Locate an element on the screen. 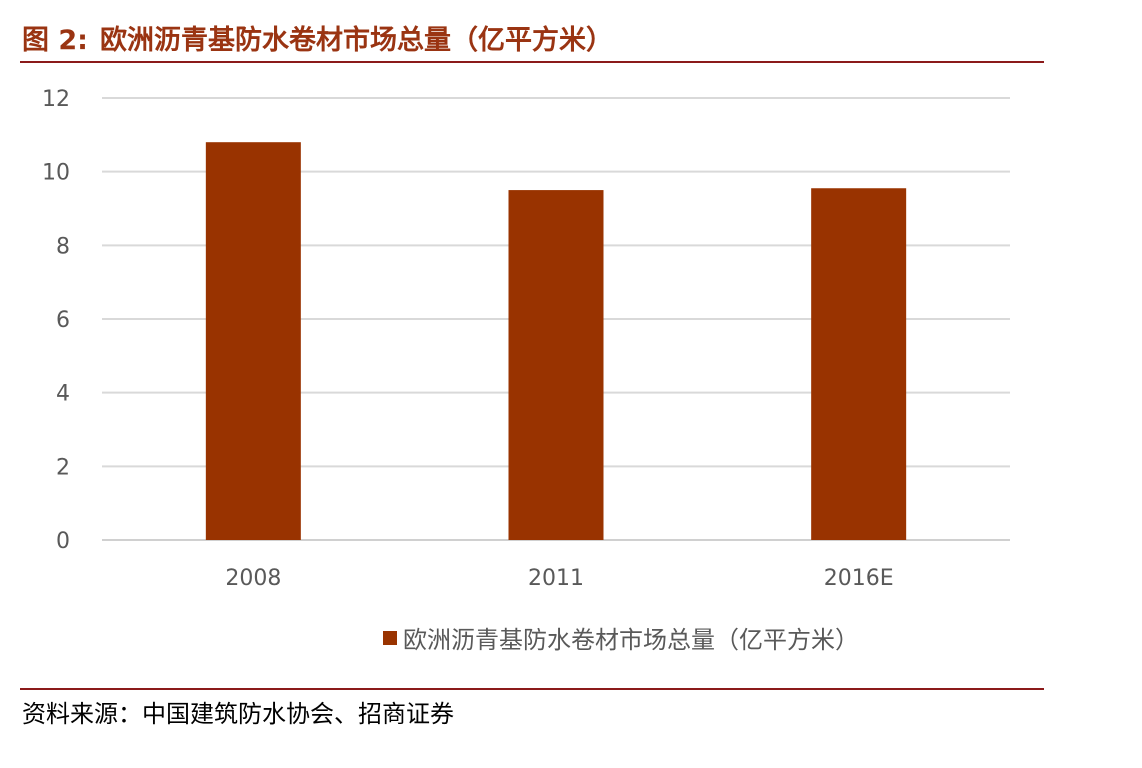 This screenshot has height=768, width=1142. y-tick-label: 0 is located at coordinates (63, 541).